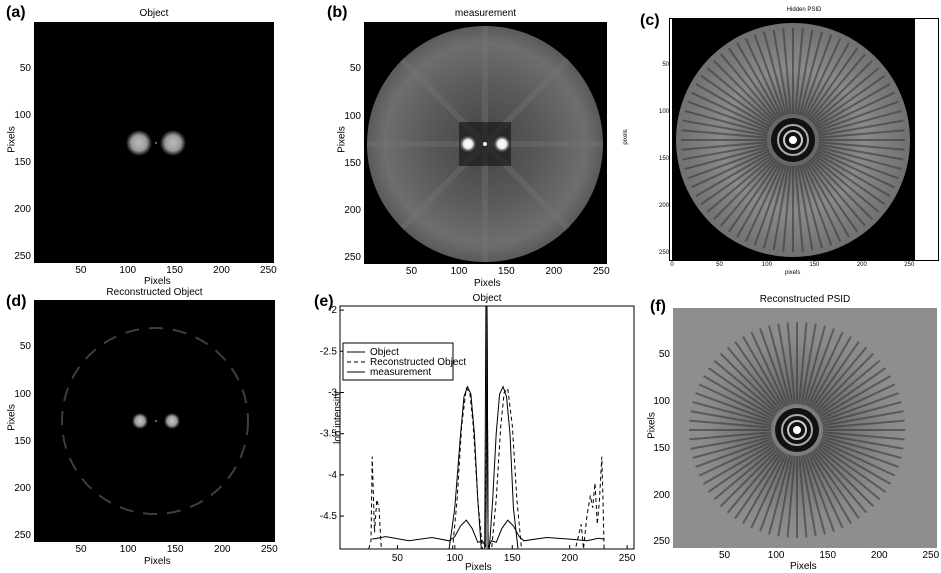 This screenshot has height=573, width=941. Describe the element at coordinates (174, 270) in the screenshot. I see `xtick-a-150: 150` at that location.